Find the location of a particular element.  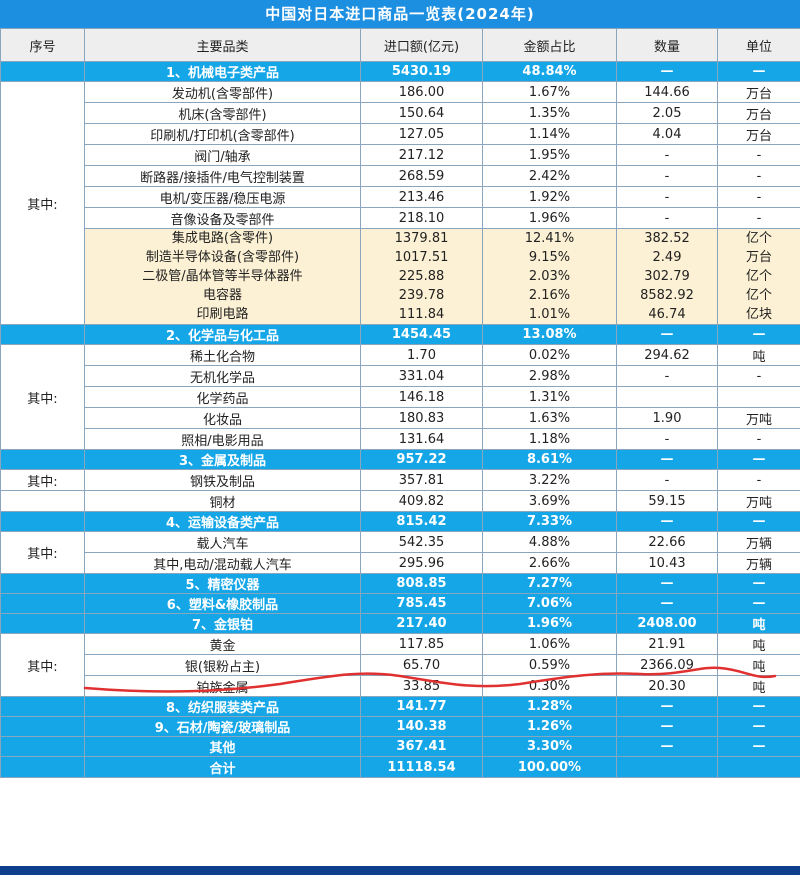

item-name: 稀土化合物 is located at coordinates (222, 355).